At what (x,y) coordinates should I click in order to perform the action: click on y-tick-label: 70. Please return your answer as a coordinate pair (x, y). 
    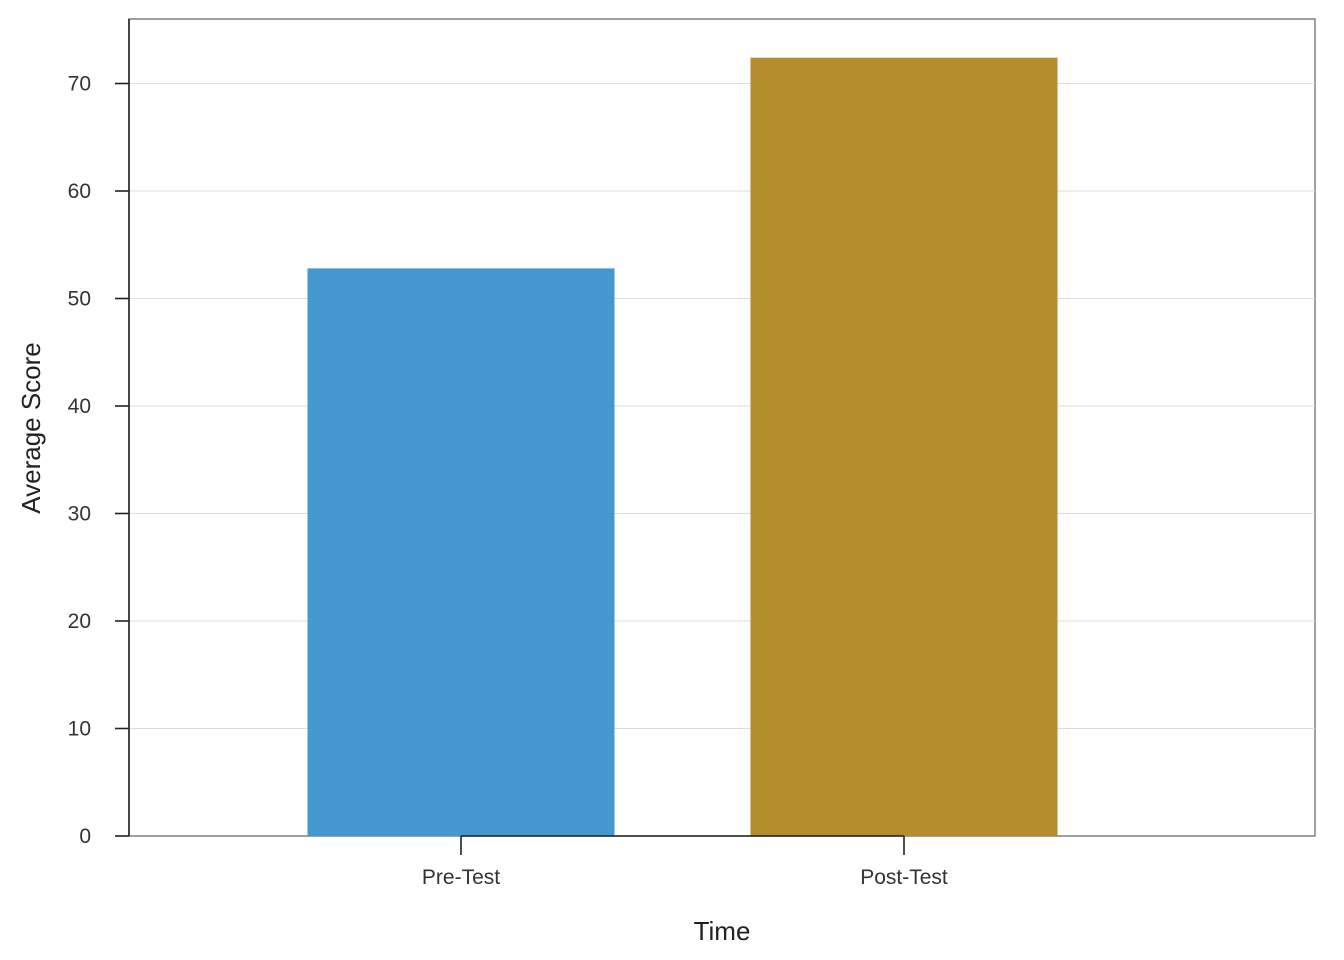
    Looking at the image, I should click on (79, 84).